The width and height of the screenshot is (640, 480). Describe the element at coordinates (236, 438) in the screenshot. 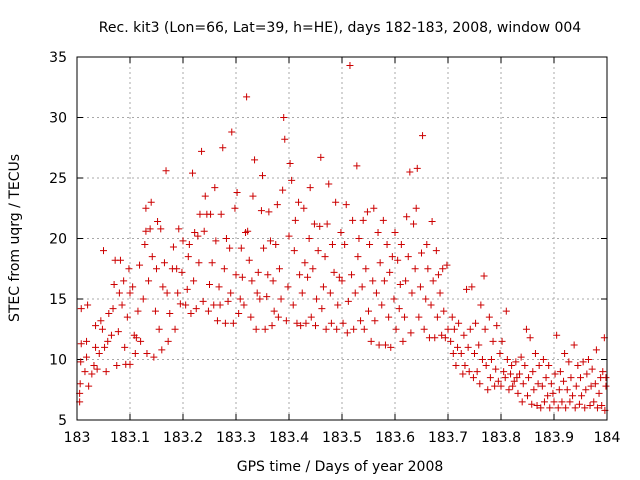

I see `x-tick-label: 183.3` at that location.